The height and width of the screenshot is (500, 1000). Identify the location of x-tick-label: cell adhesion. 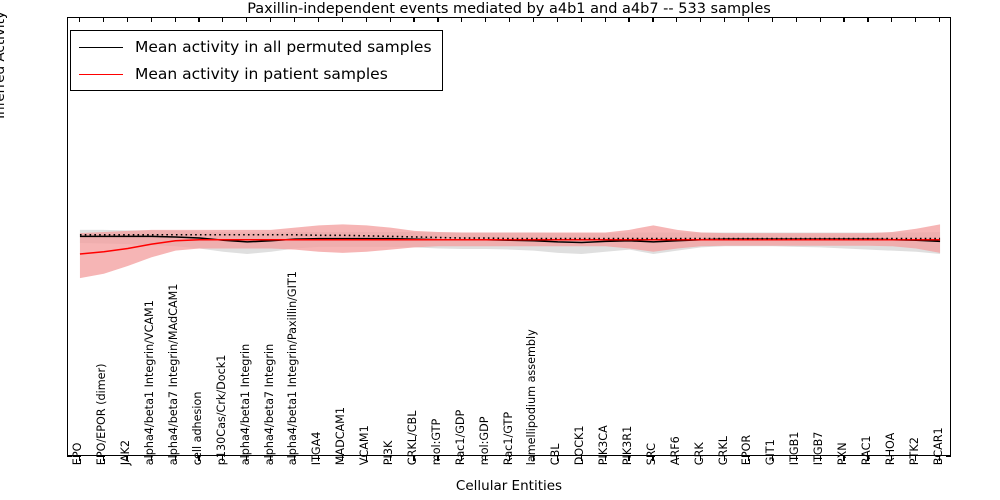
(197, 428).